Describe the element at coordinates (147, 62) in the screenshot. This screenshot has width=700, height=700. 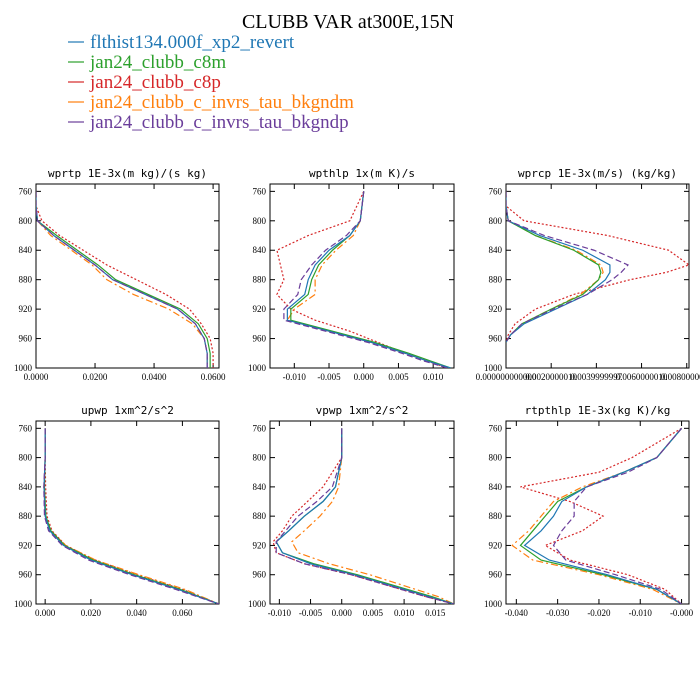
I see `legend-entry: jan24_clubb_c8m` at that location.